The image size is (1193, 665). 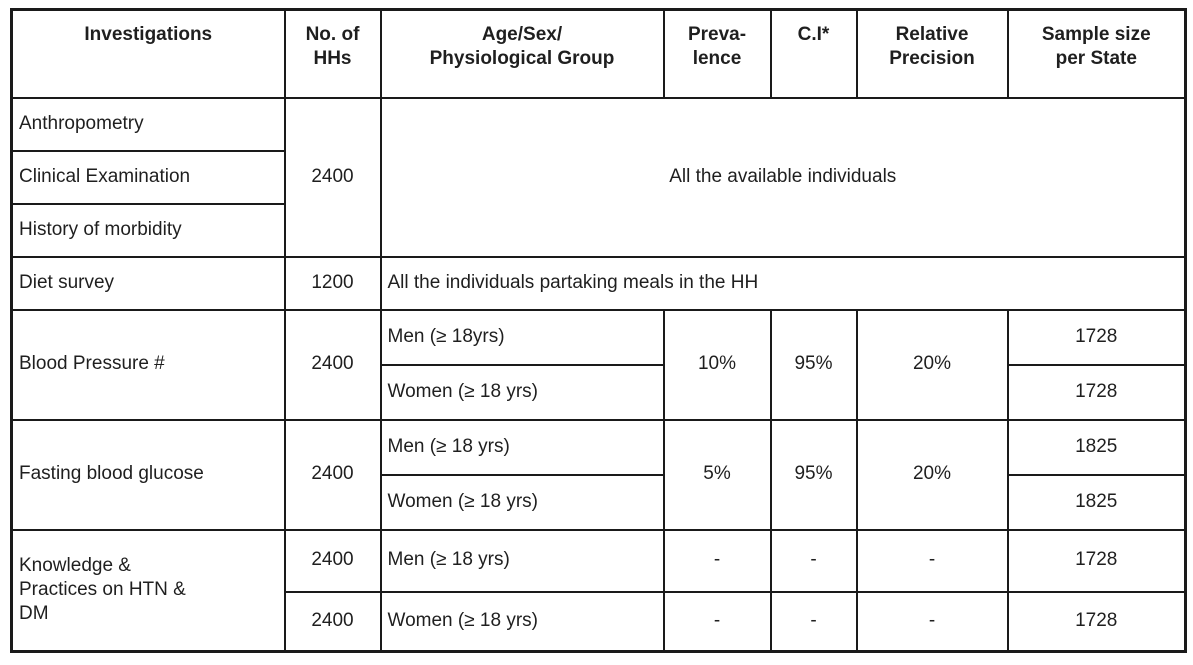 I want to click on cell-fbg-prevalence: 5%, so click(x=717, y=474).